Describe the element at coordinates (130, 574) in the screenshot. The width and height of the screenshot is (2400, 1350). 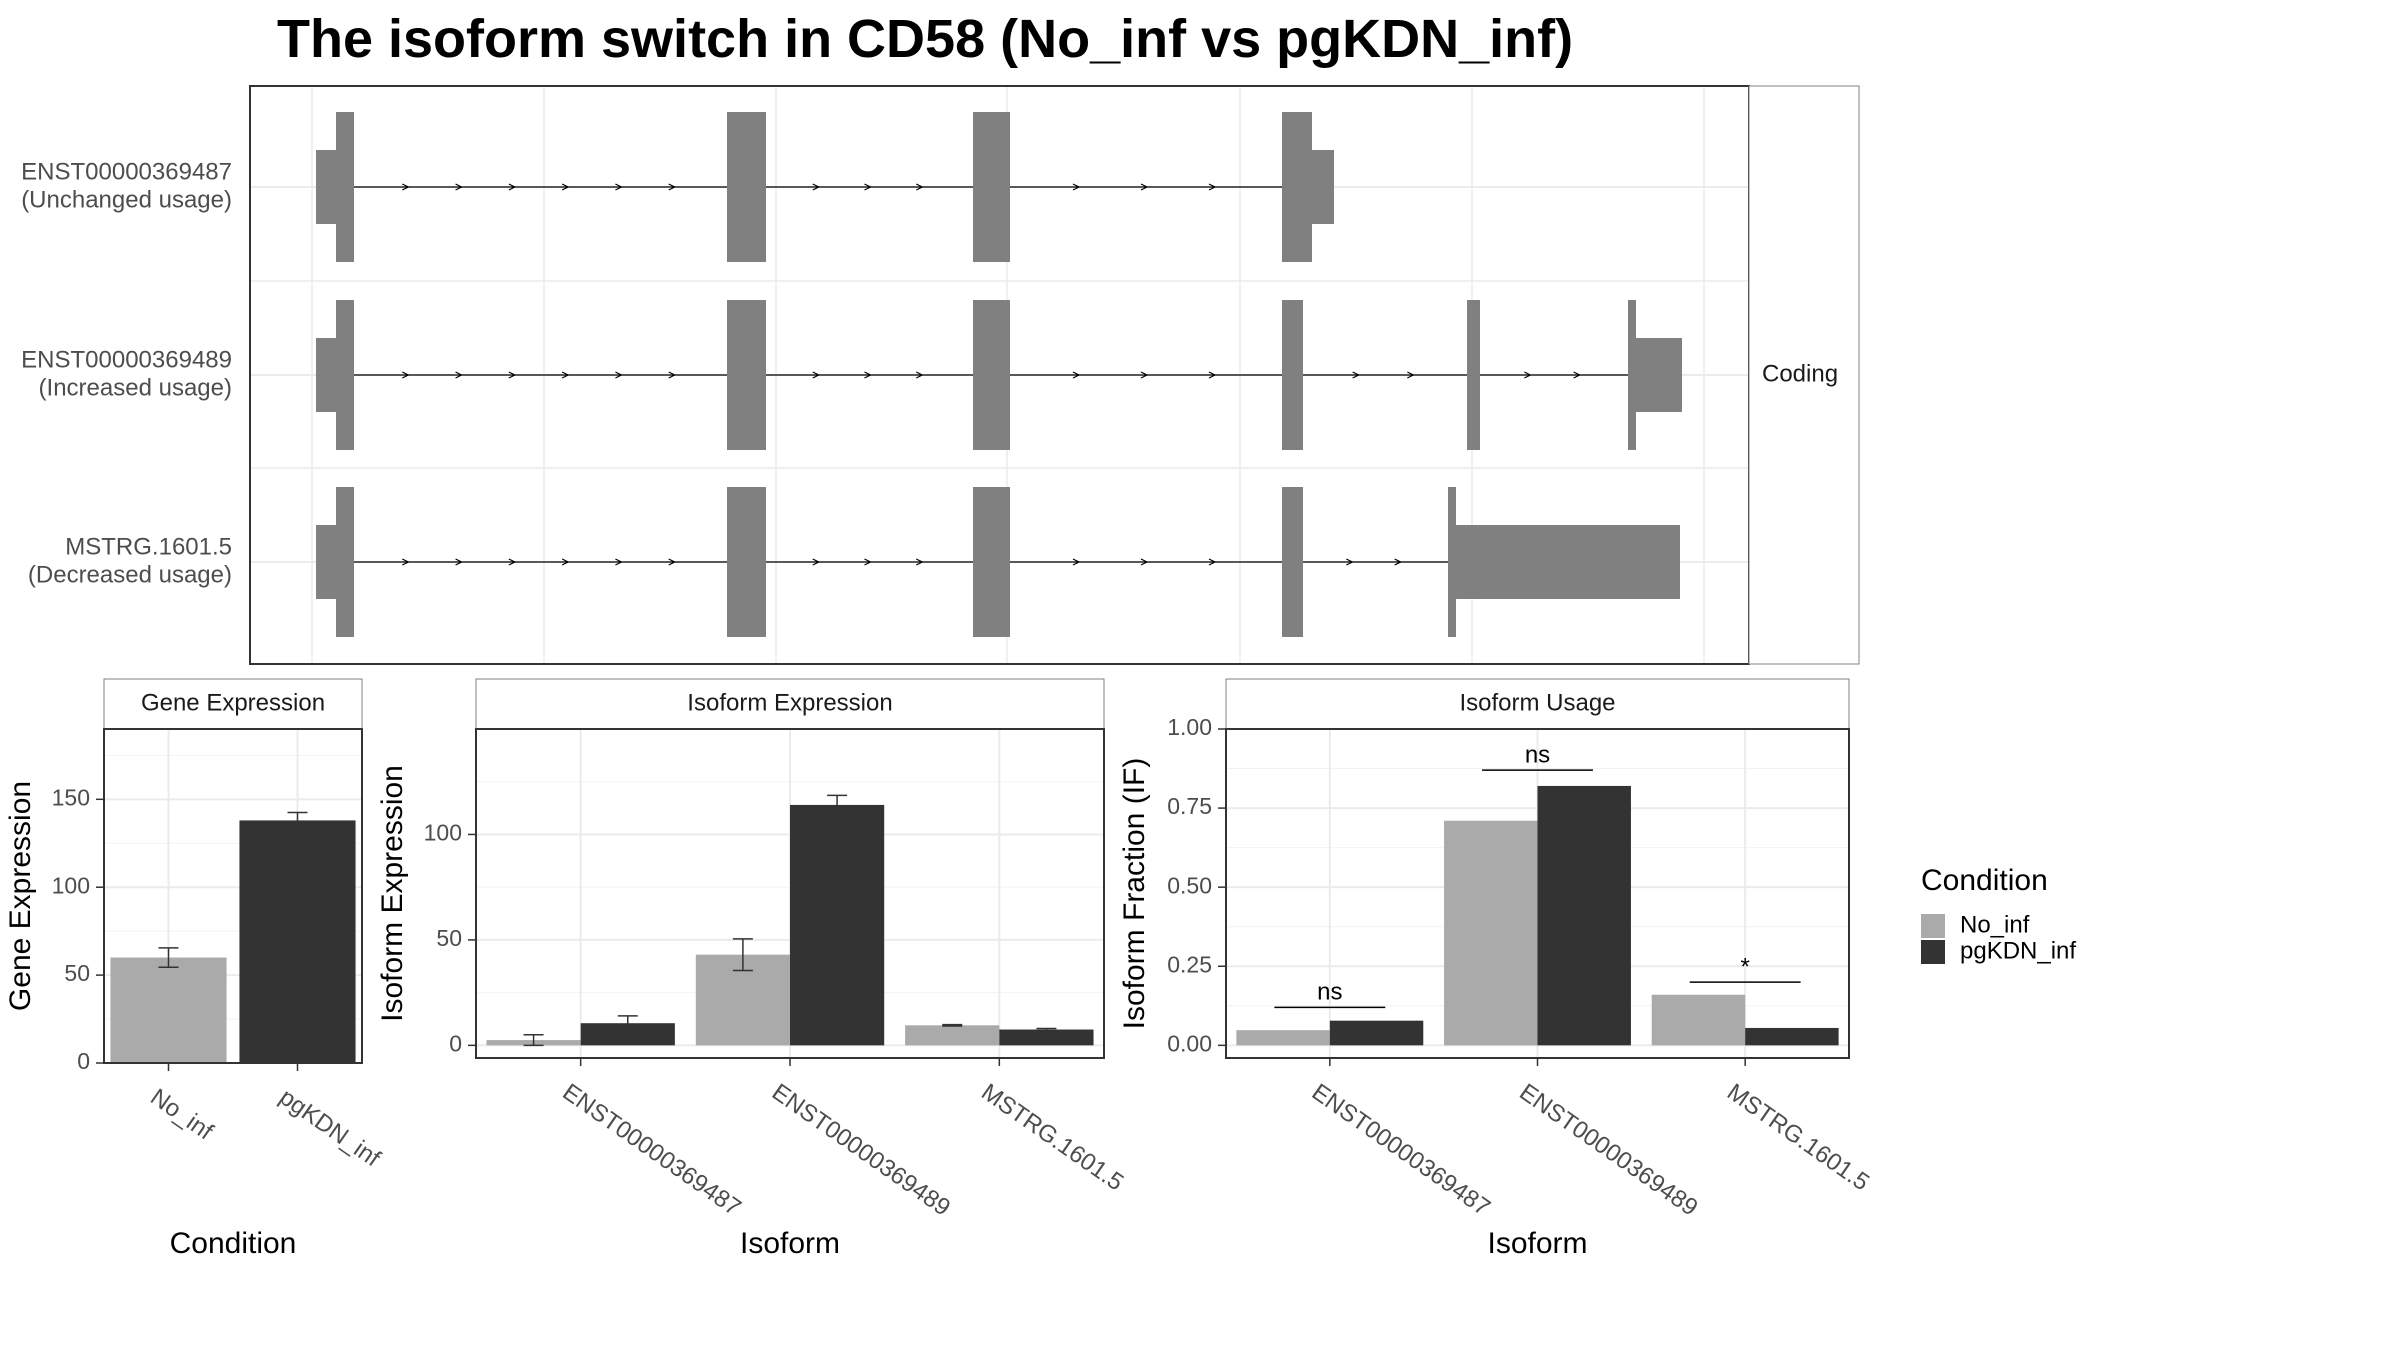
I see `transcript-usage-label: (Decreased usage)` at that location.